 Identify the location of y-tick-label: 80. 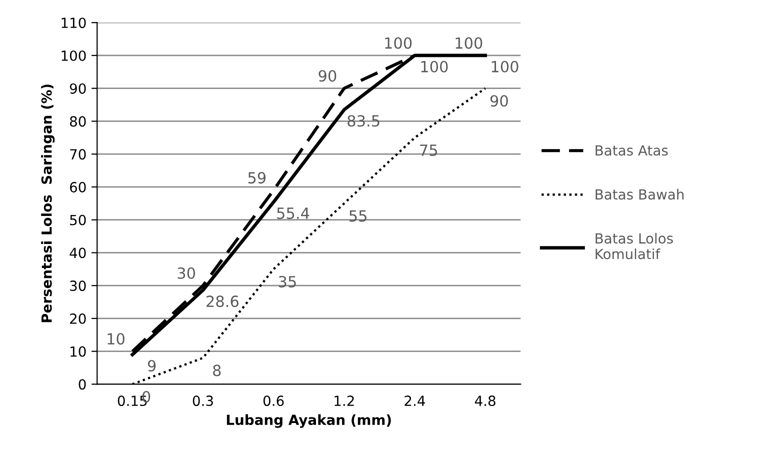
(78, 121).